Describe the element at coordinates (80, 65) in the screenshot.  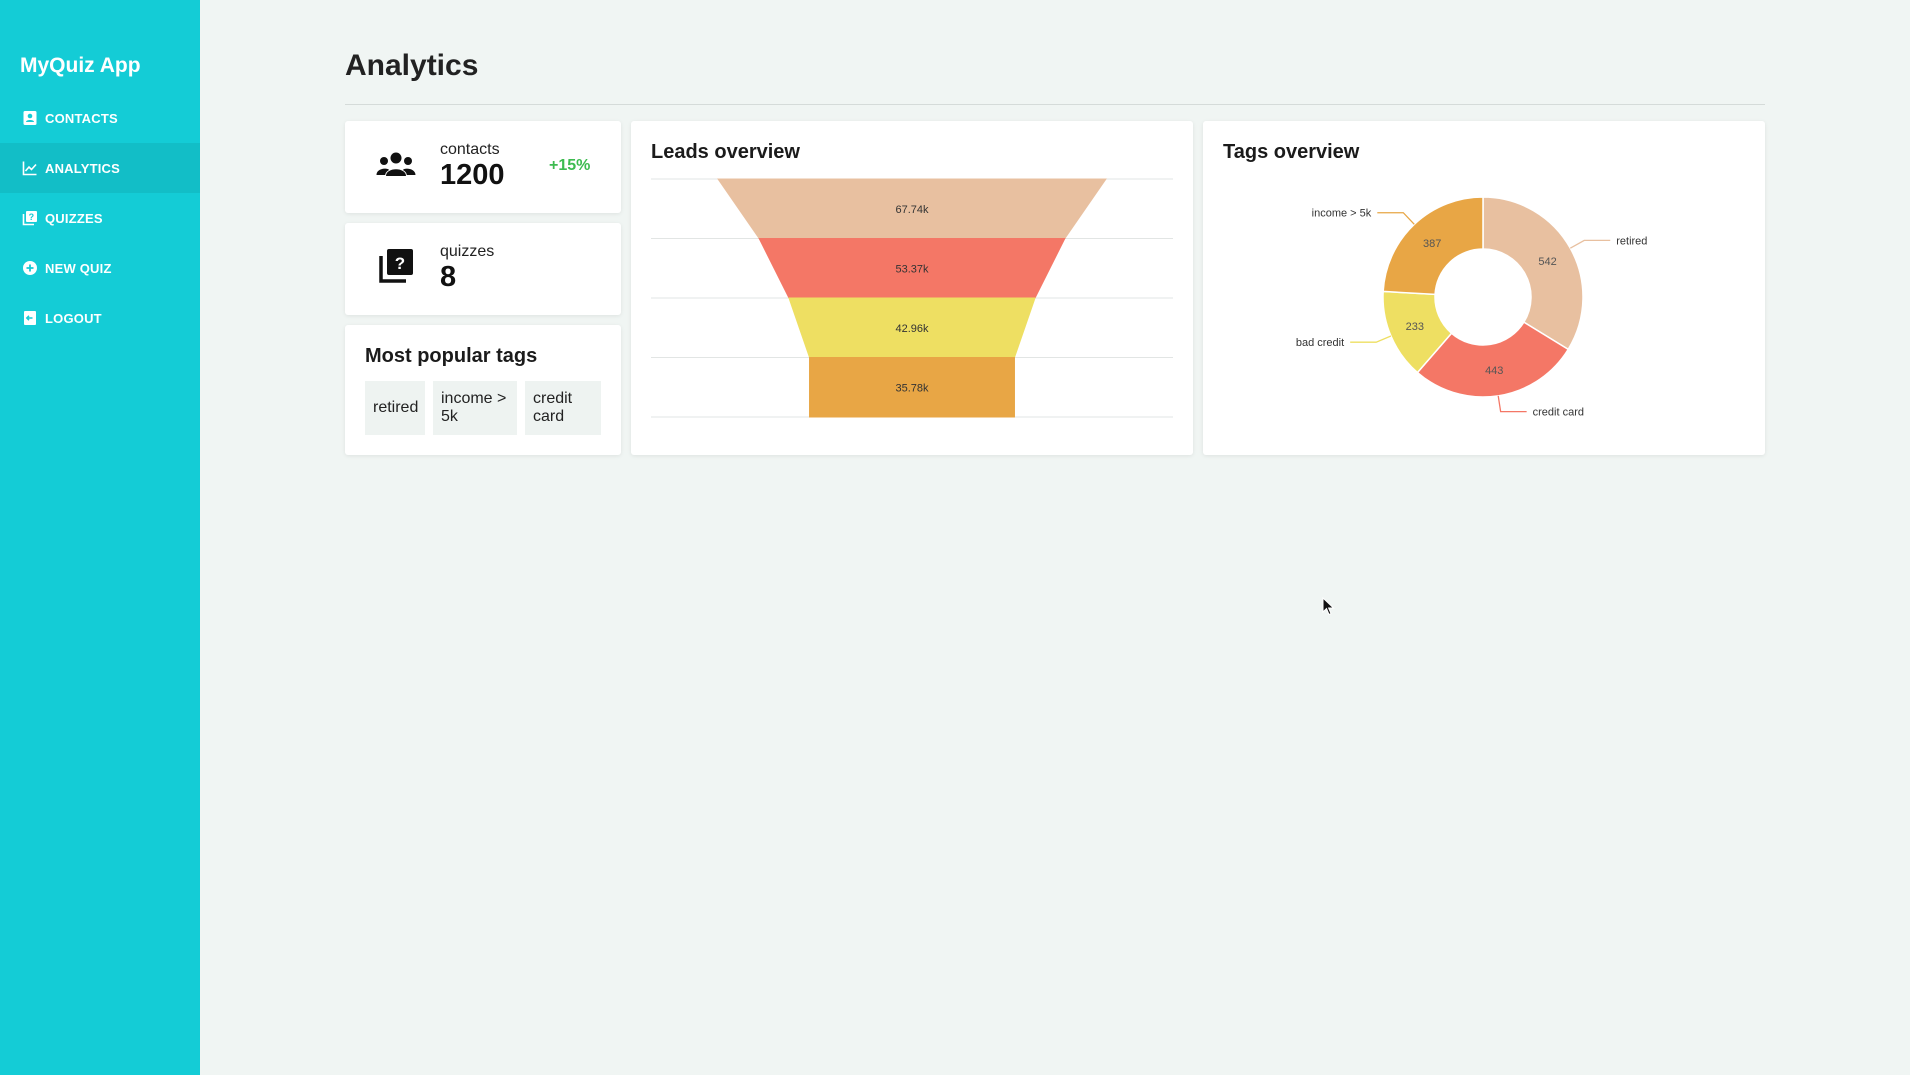
I see `app-brand: MyQuiz App` at that location.